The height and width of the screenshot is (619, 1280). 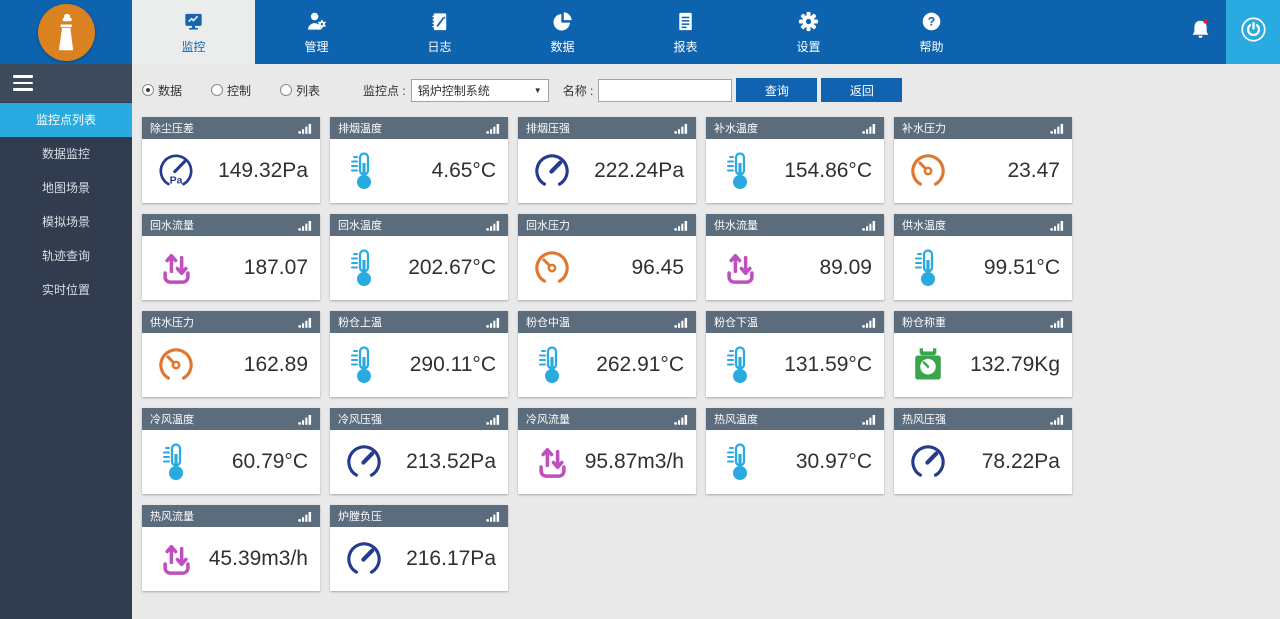 I want to click on notifications-button, so click(x=1200, y=32).